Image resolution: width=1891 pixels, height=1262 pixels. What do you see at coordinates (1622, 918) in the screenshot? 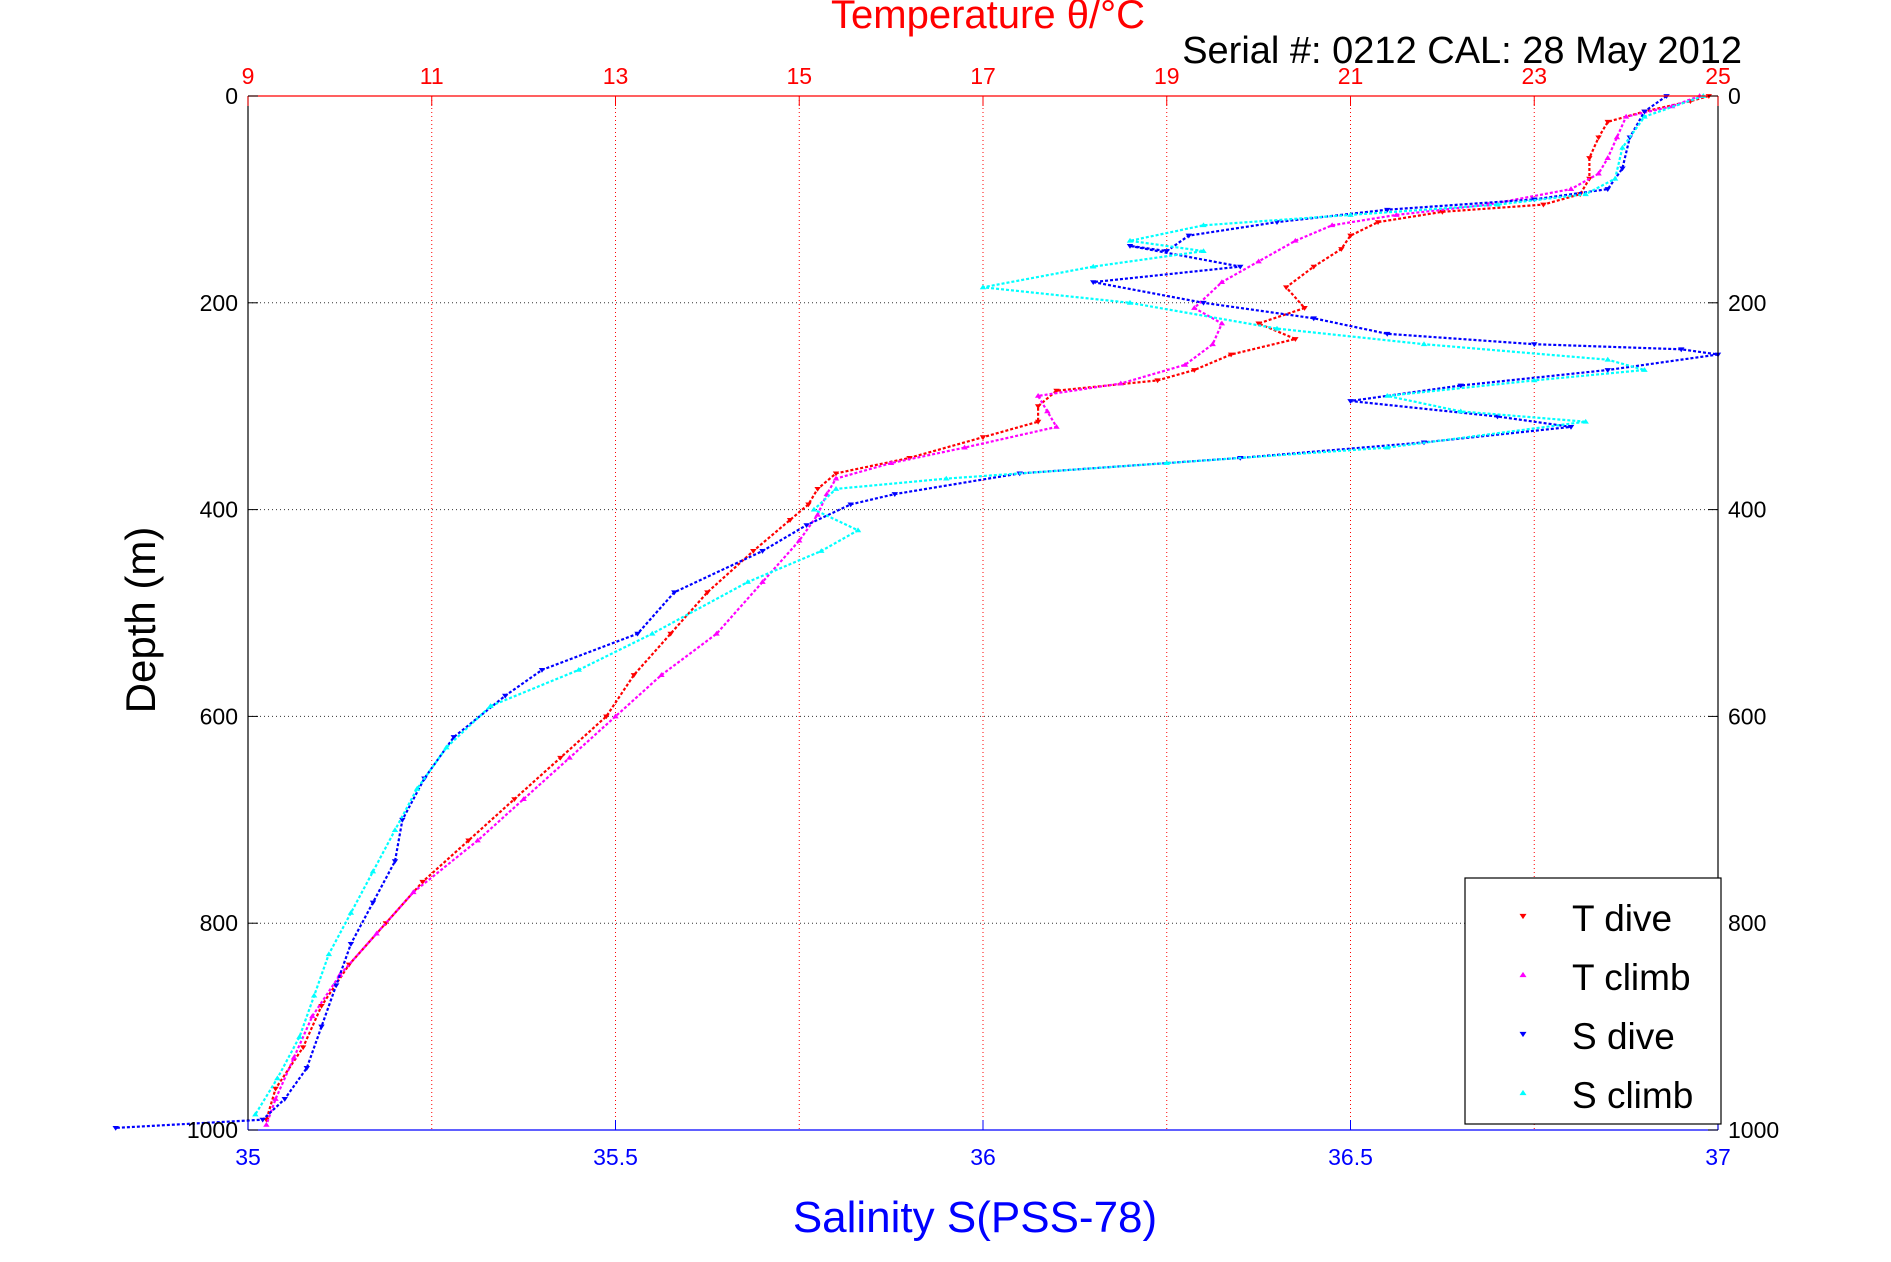
I see `legend-entry-label: T dive` at bounding box center [1622, 918].